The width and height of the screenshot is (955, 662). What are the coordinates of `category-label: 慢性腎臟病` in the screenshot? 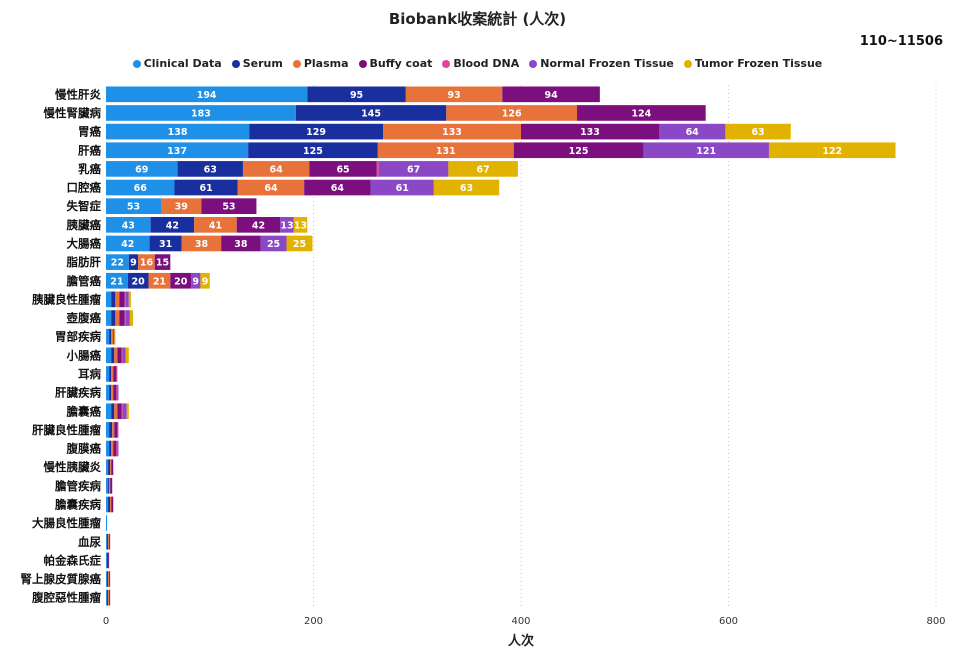 It's located at (73, 113).